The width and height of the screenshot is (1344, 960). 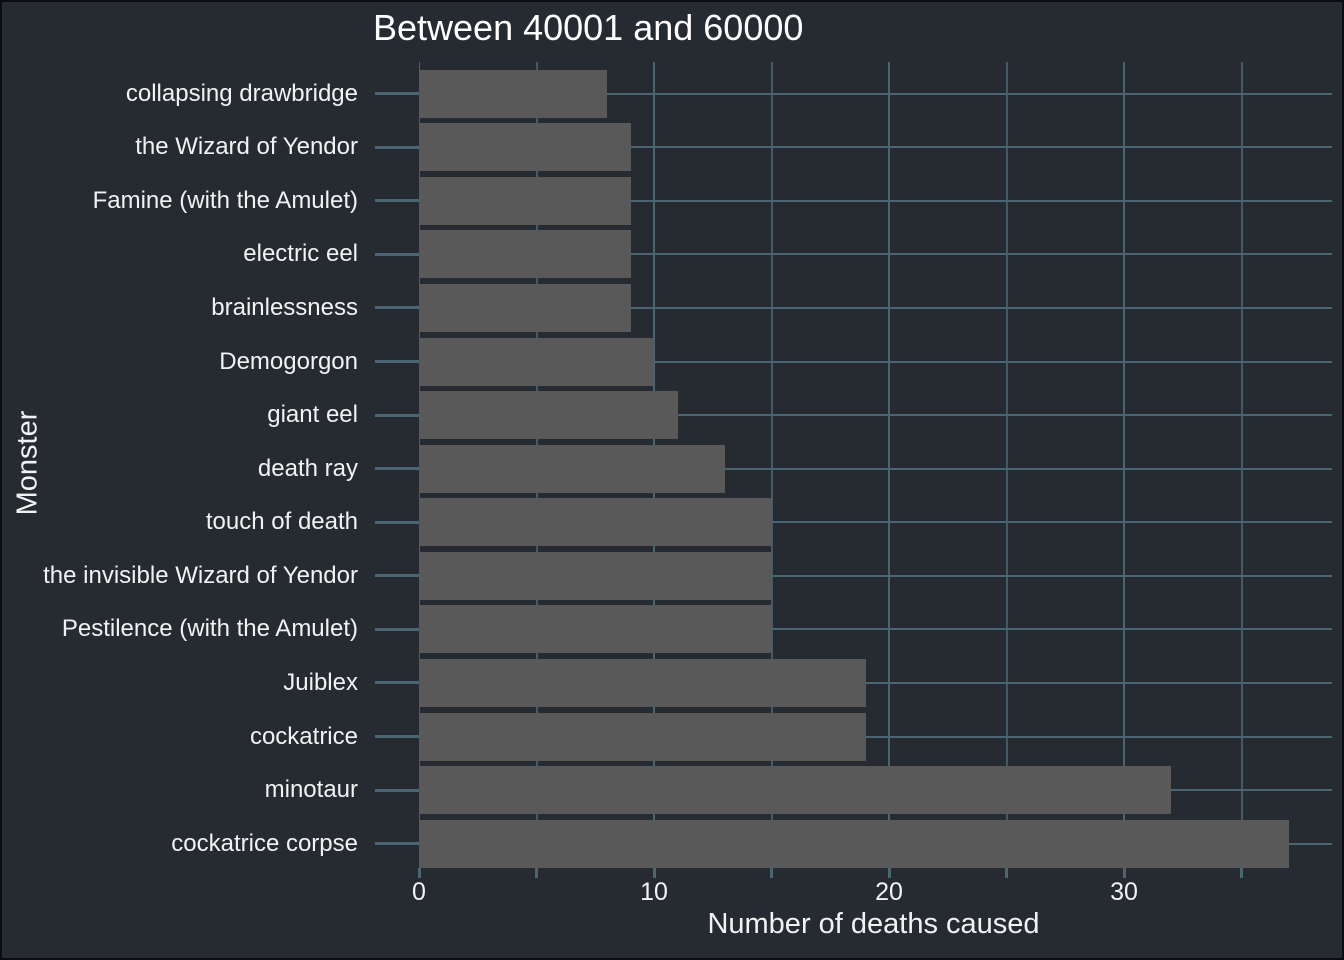 I want to click on y-axis-category-label: minotaur, so click(x=311, y=790).